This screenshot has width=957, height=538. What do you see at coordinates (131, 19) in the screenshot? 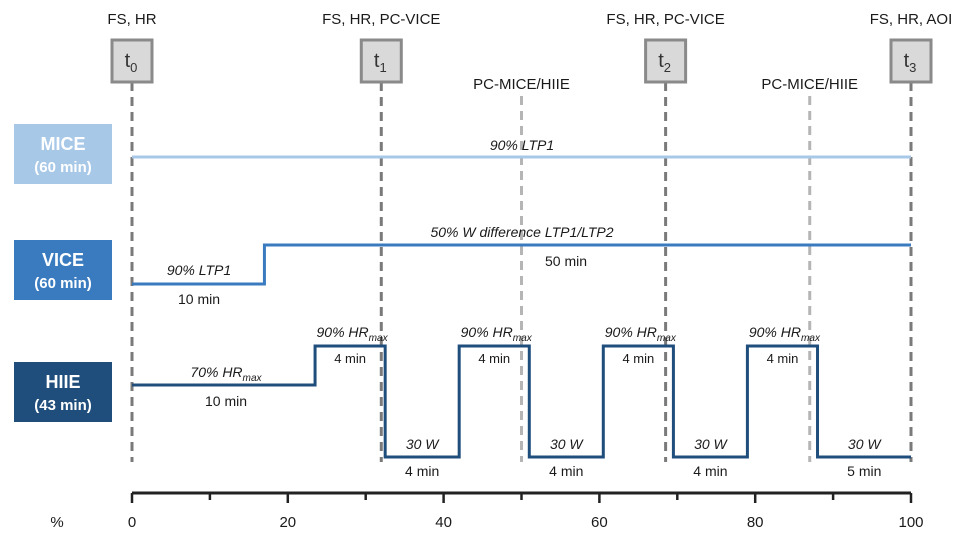
I see `timepoint-measures-t0: FS, HR` at bounding box center [131, 19].